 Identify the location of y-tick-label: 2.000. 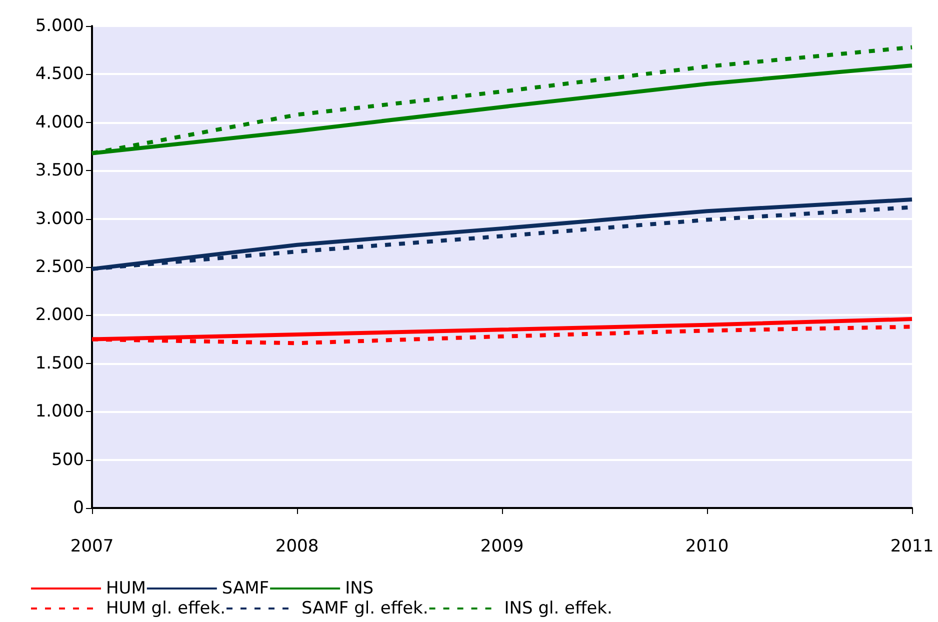
(59, 315).